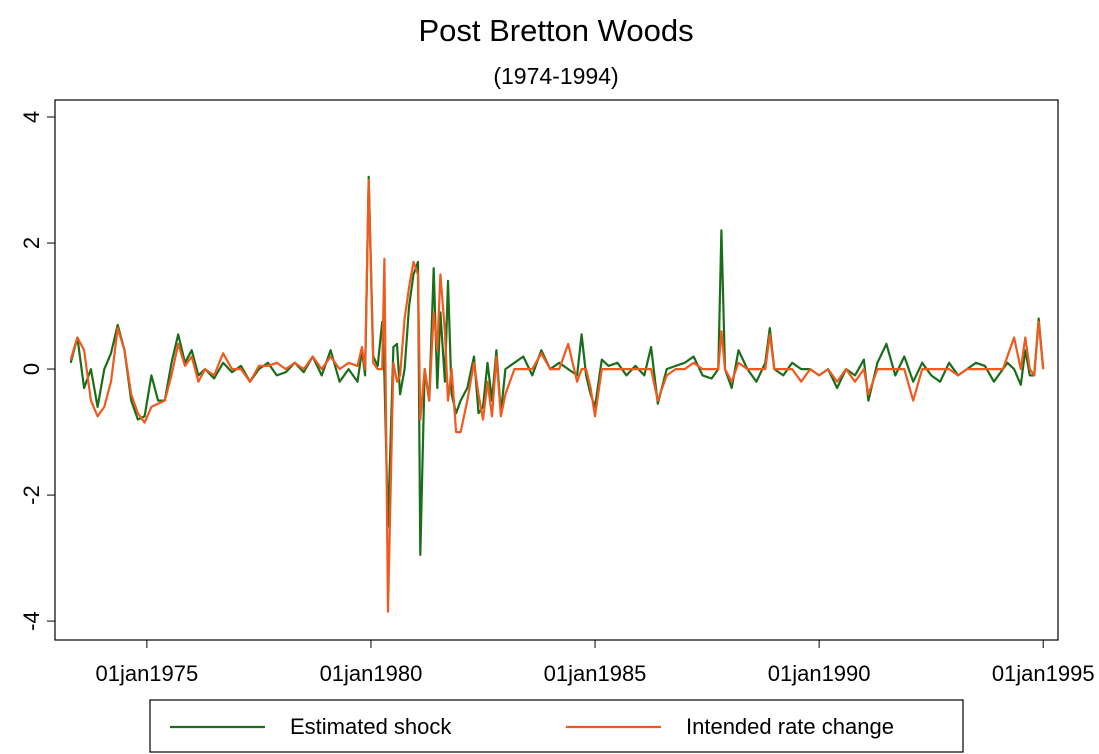 The height and width of the screenshot is (754, 1099). Describe the element at coordinates (31, 369) in the screenshot. I see `y-tick-label: 0` at that location.